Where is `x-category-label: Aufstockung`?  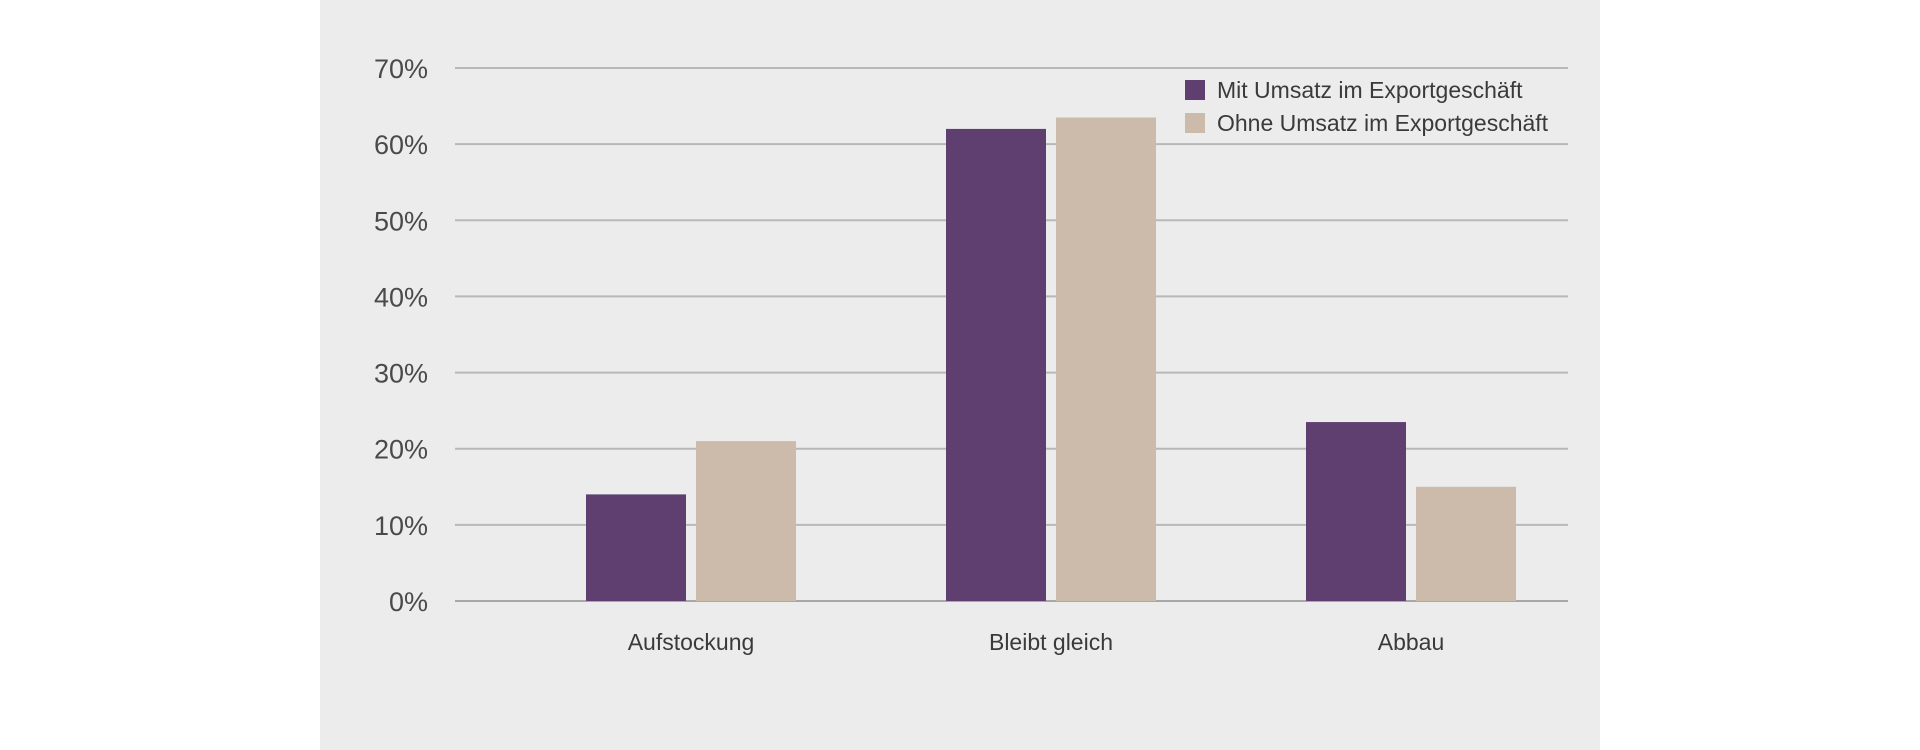 x-category-label: Aufstockung is located at coordinates (691, 642).